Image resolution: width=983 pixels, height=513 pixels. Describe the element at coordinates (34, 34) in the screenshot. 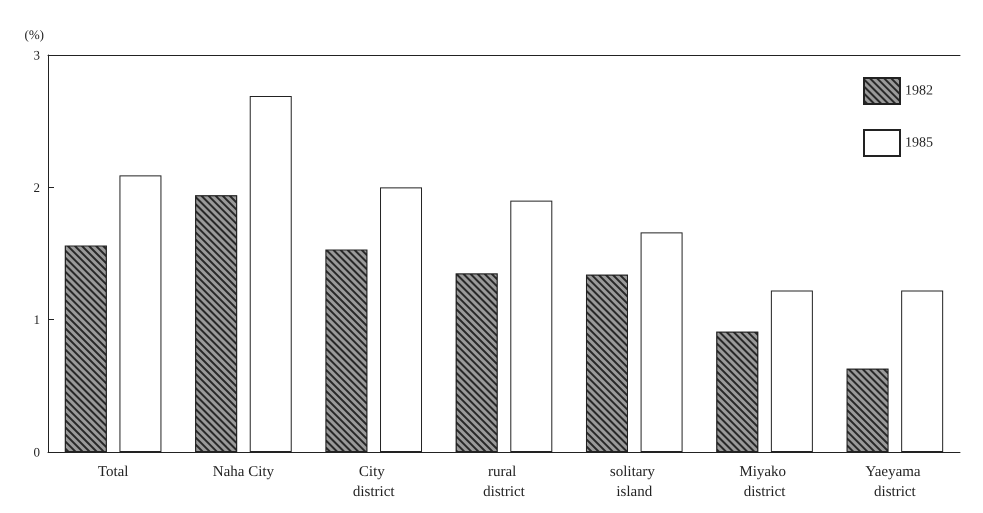

I see `y-axis-title: (%)` at that location.